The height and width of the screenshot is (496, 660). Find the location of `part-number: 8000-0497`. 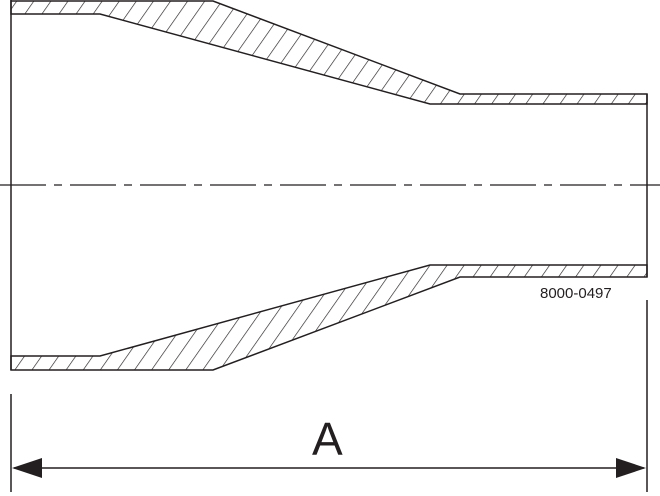

part-number: 8000-0497 is located at coordinates (576, 293).